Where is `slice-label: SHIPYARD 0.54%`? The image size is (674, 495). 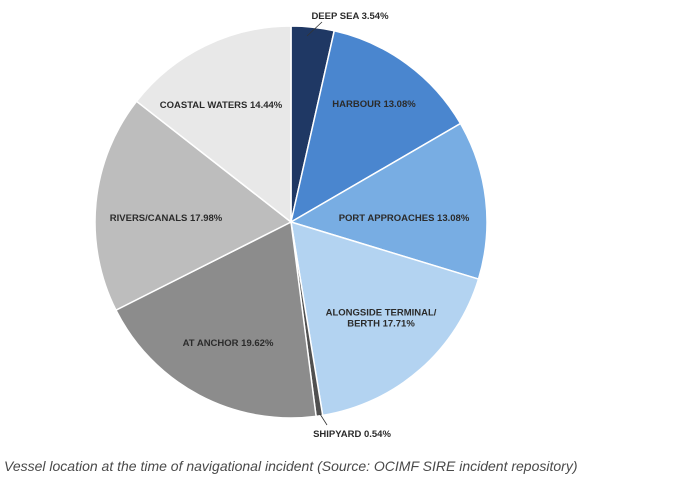 slice-label: SHIPYARD 0.54% is located at coordinates (352, 434).